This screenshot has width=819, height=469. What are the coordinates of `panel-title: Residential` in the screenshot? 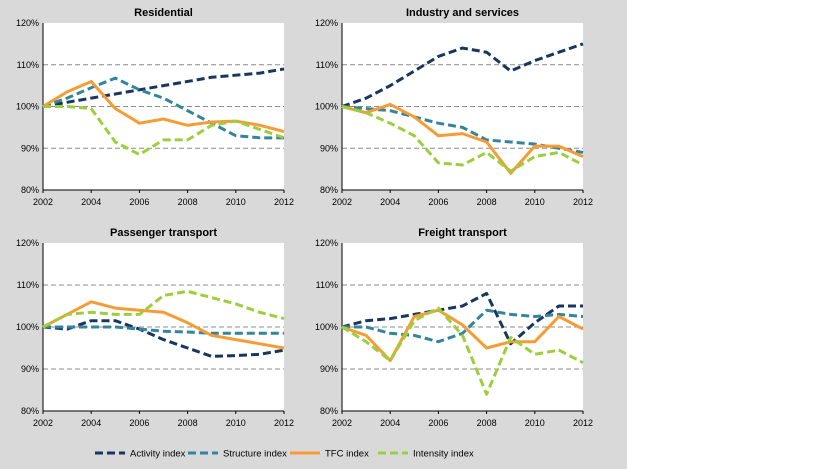 It's located at (163, 13).